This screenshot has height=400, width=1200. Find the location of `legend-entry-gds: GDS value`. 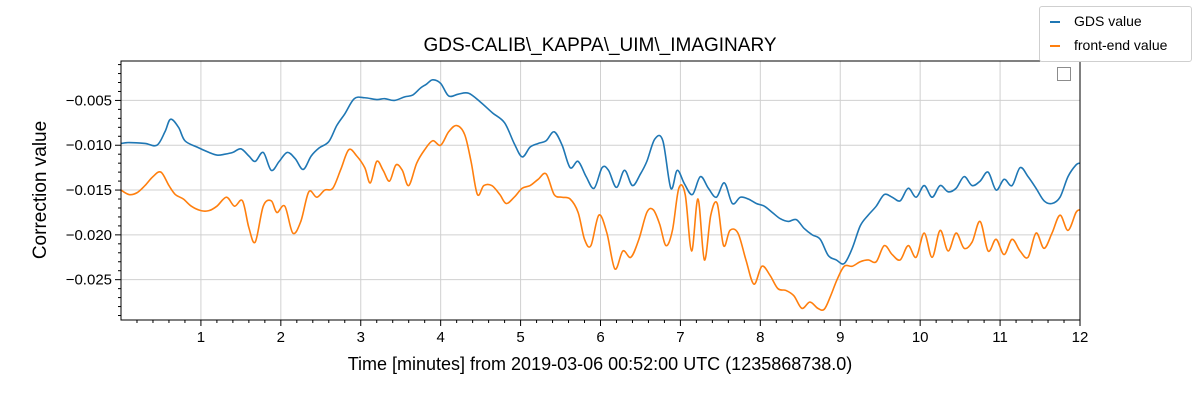

legend-entry-gds: GDS value is located at coordinates (1096, 21).